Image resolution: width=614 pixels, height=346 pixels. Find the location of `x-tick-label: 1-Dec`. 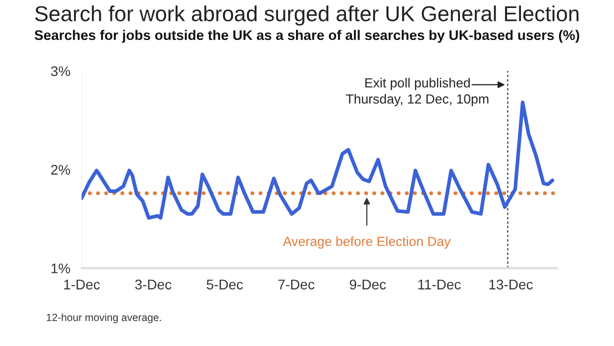

x-tick-label: 1-Dec is located at coordinates (82, 285).